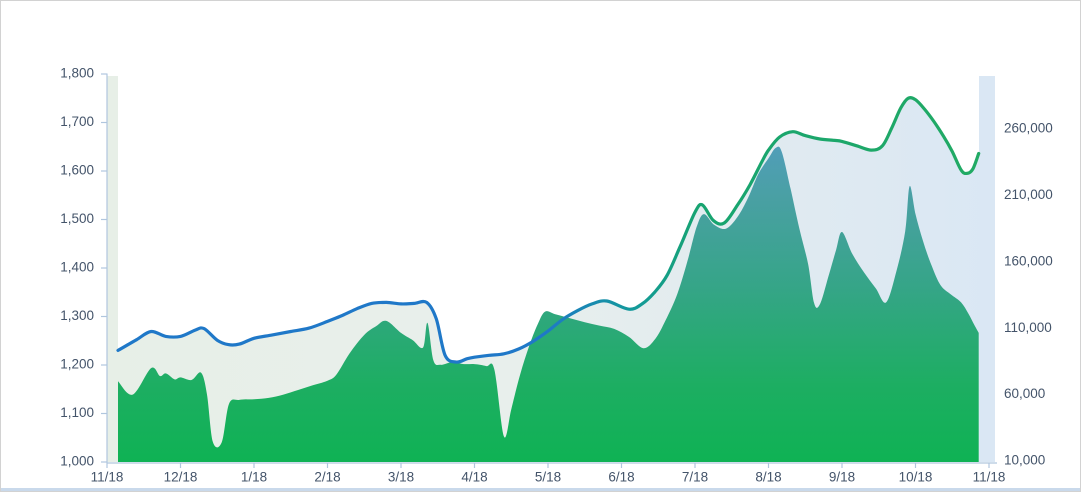 This screenshot has height=492, width=1081. What do you see at coordinates (327, 477) in the screenshot?
I see `x-axis-label: 2/18` at bounding box center [327, 477].